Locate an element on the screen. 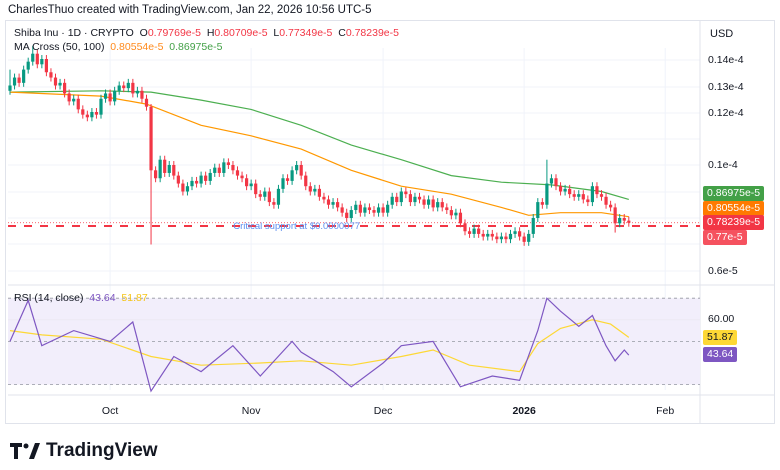 The height and width of the screenshot is (470, 780). price-tick: 0.14e-4 is located at coordinates (726, 60).